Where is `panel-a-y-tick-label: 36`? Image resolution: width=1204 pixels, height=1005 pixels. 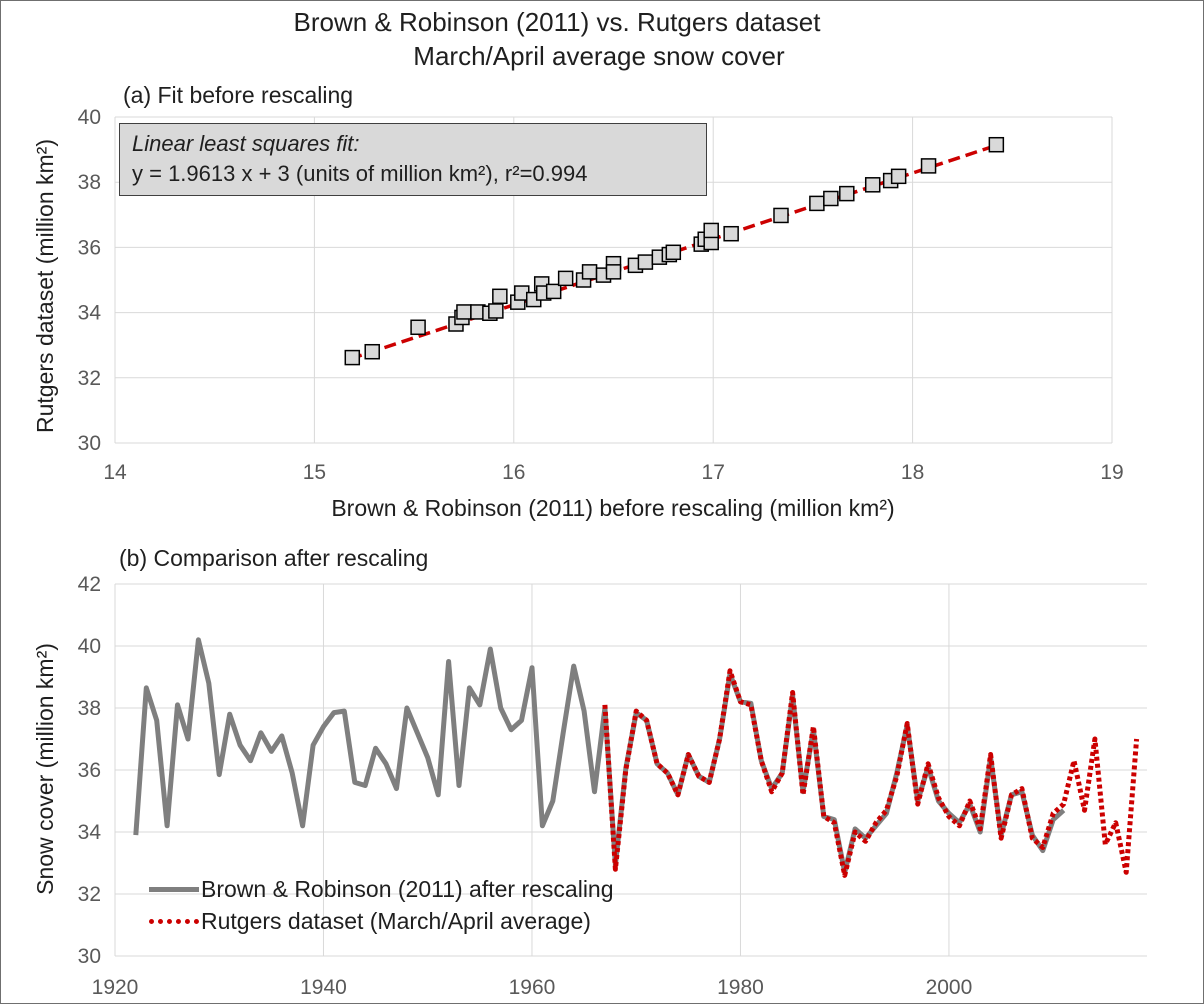
panel-a-y-tick-label: 36 is located at coordinates (89, 247).